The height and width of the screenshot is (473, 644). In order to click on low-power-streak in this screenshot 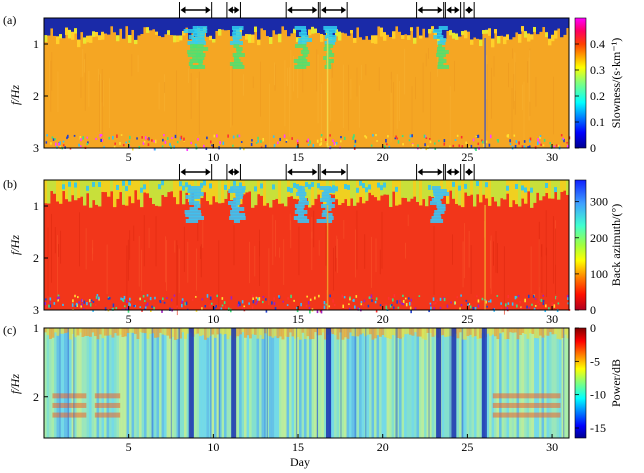, I will do `click(484, 383)`.